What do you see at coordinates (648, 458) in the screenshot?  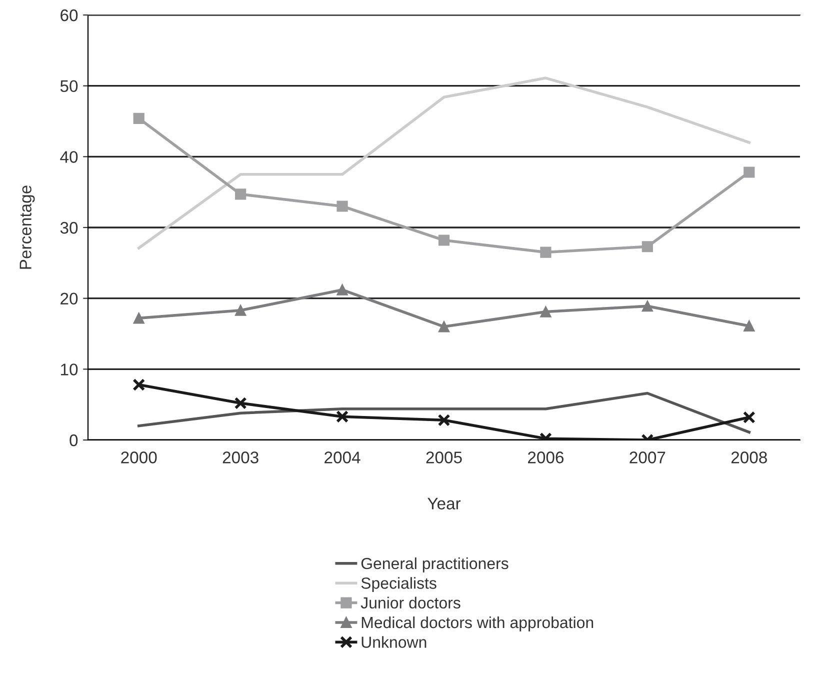 I see `x-tick-label: 2007` at bounding box center [648, 458].